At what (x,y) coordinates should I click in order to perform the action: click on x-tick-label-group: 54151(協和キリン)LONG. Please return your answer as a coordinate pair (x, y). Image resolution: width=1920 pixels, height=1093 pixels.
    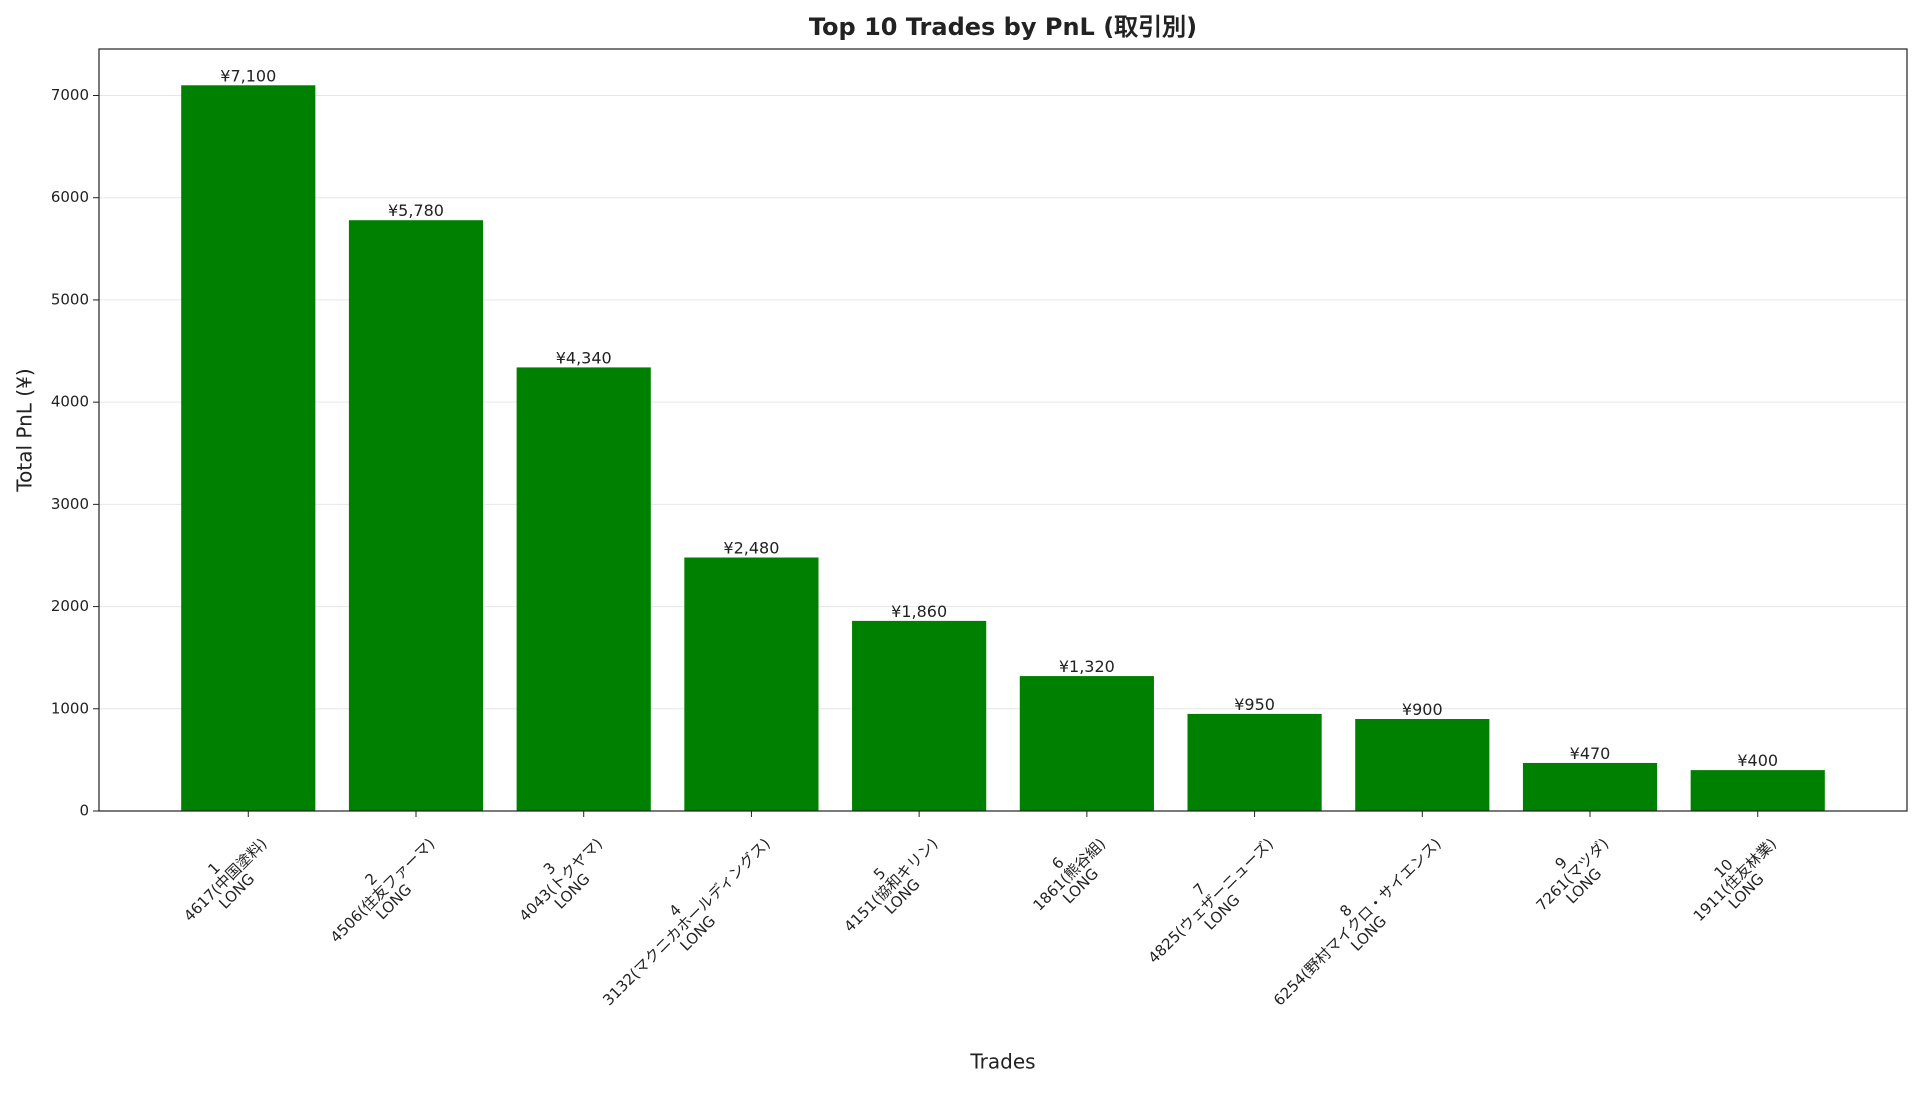
    Looking at the image, I should click on (891, 885).